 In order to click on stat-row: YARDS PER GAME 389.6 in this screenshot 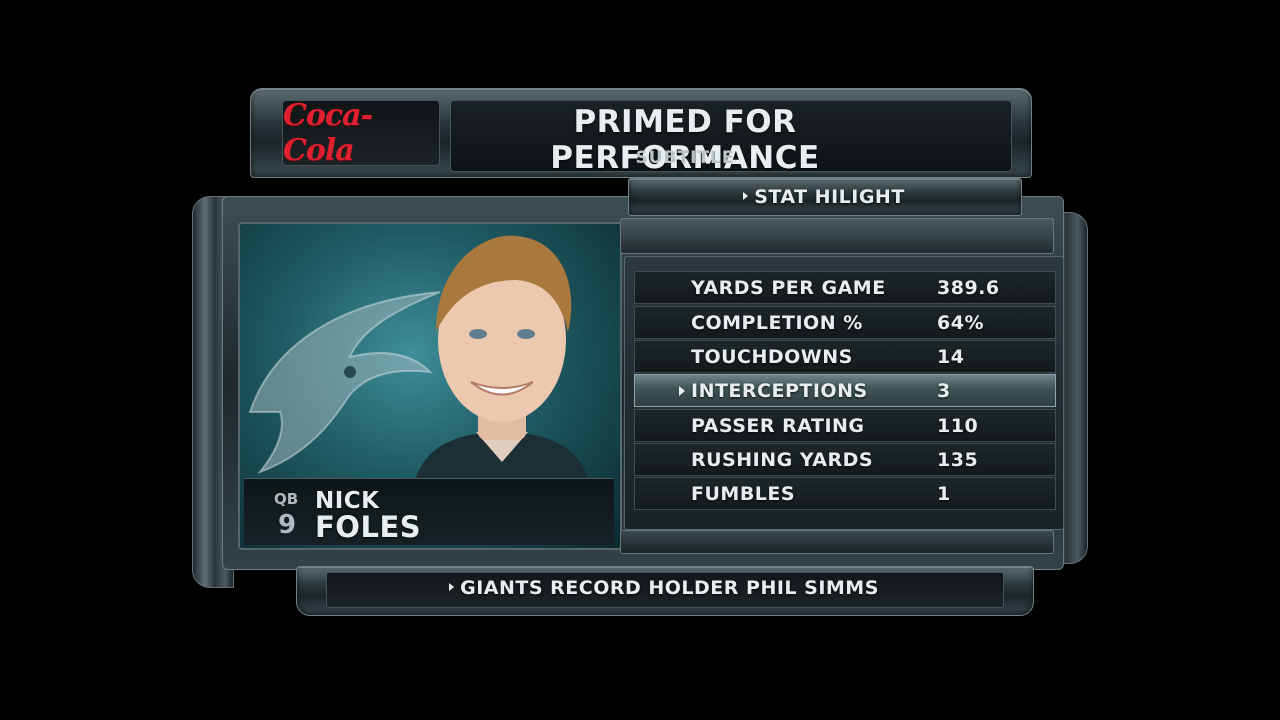, I will do `click(845, 287)`.